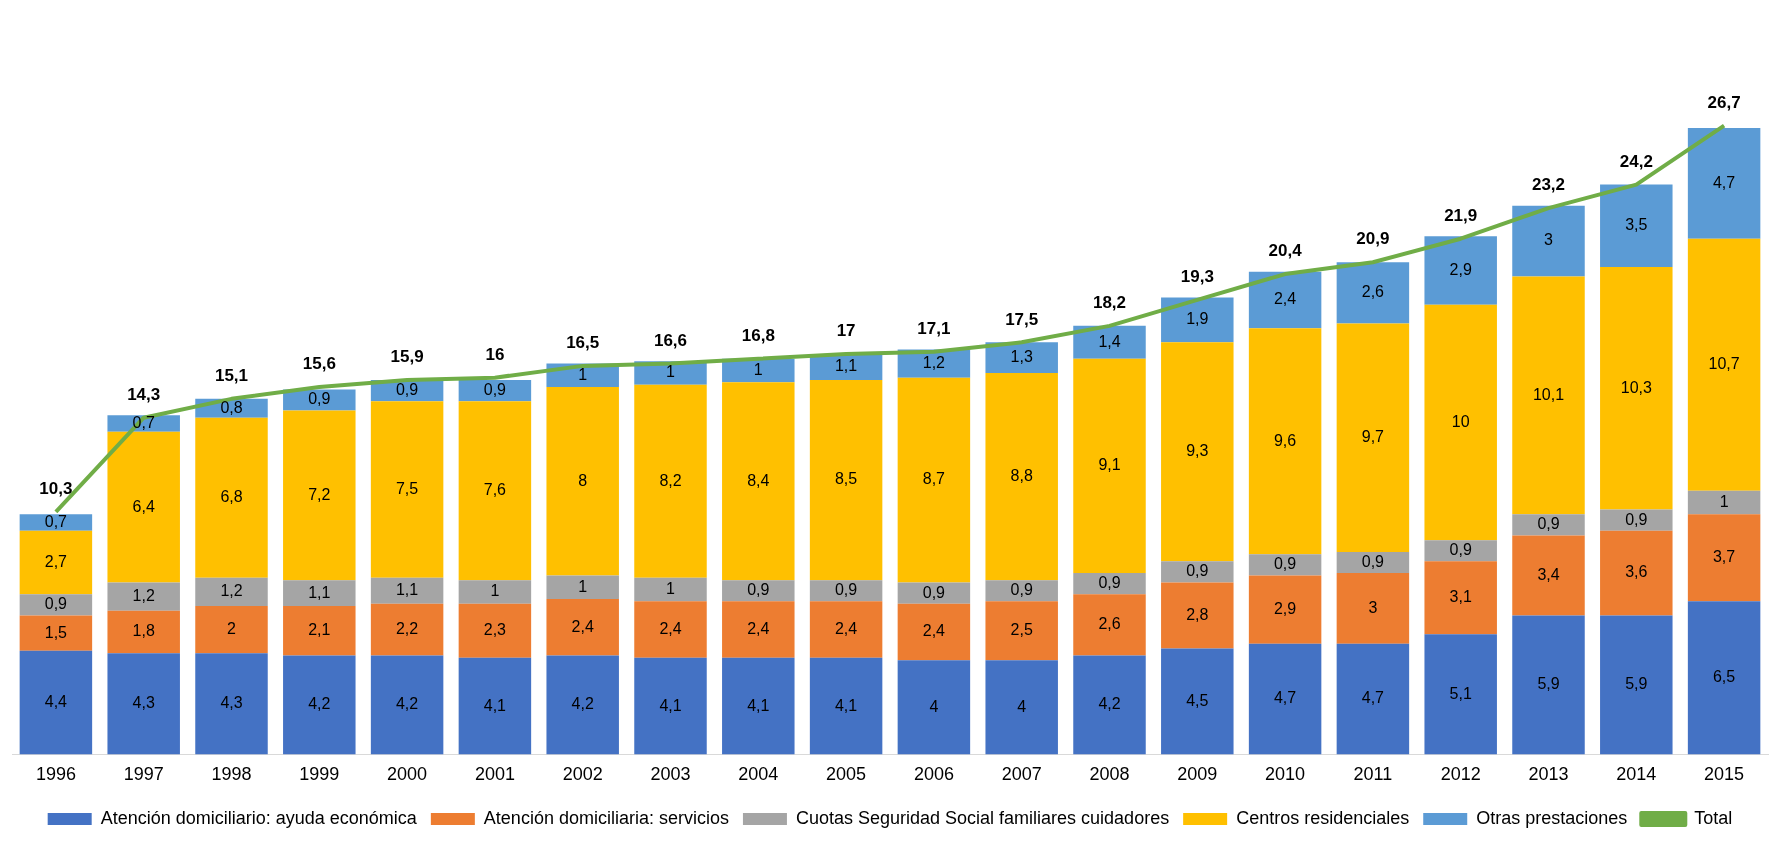 The height and width of the screenshot is (849, 1788). I want to click on data-label: 16,8, so click(758, 335).